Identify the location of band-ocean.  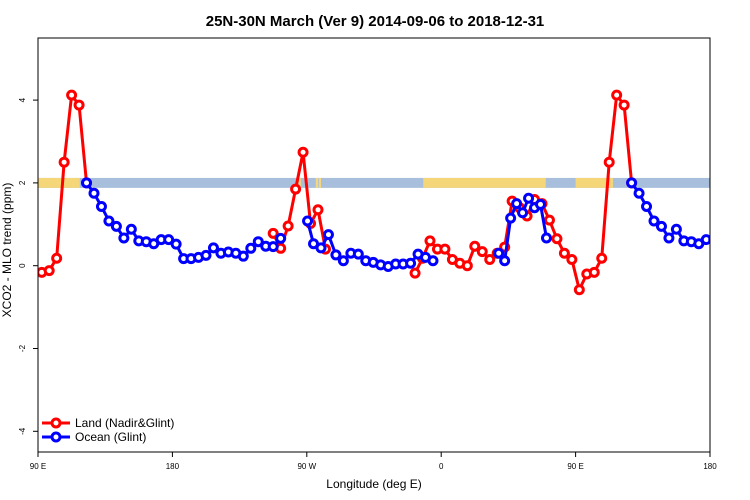
(374, 182).